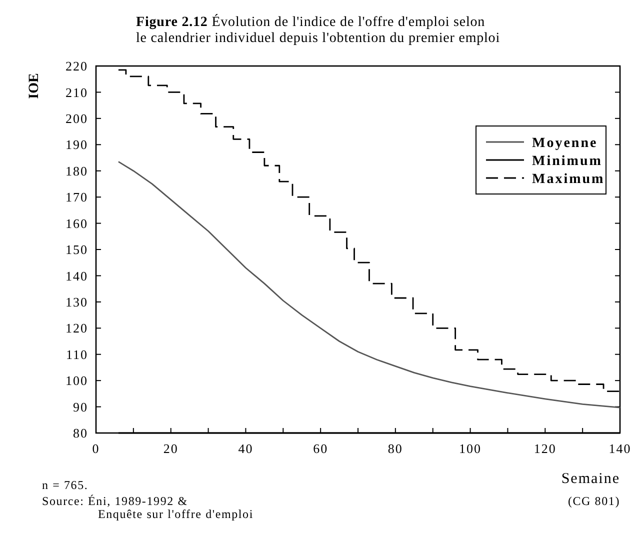  What do you see at coordinates (80, 406) in the screenshot?
I see `y-tick-label: 90` at bounding box center [80, 406].